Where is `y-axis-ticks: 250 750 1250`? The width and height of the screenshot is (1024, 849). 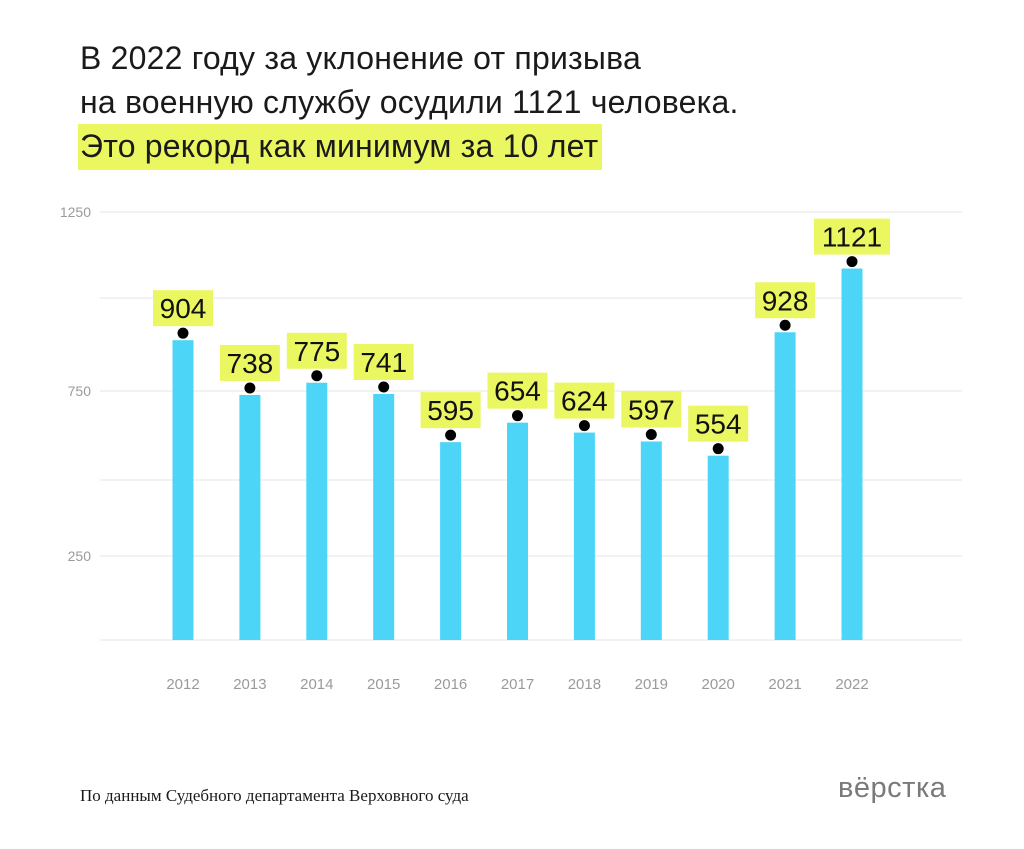
y-axis-ticks: 250 750 1250 is located at coordinates (75, 384).